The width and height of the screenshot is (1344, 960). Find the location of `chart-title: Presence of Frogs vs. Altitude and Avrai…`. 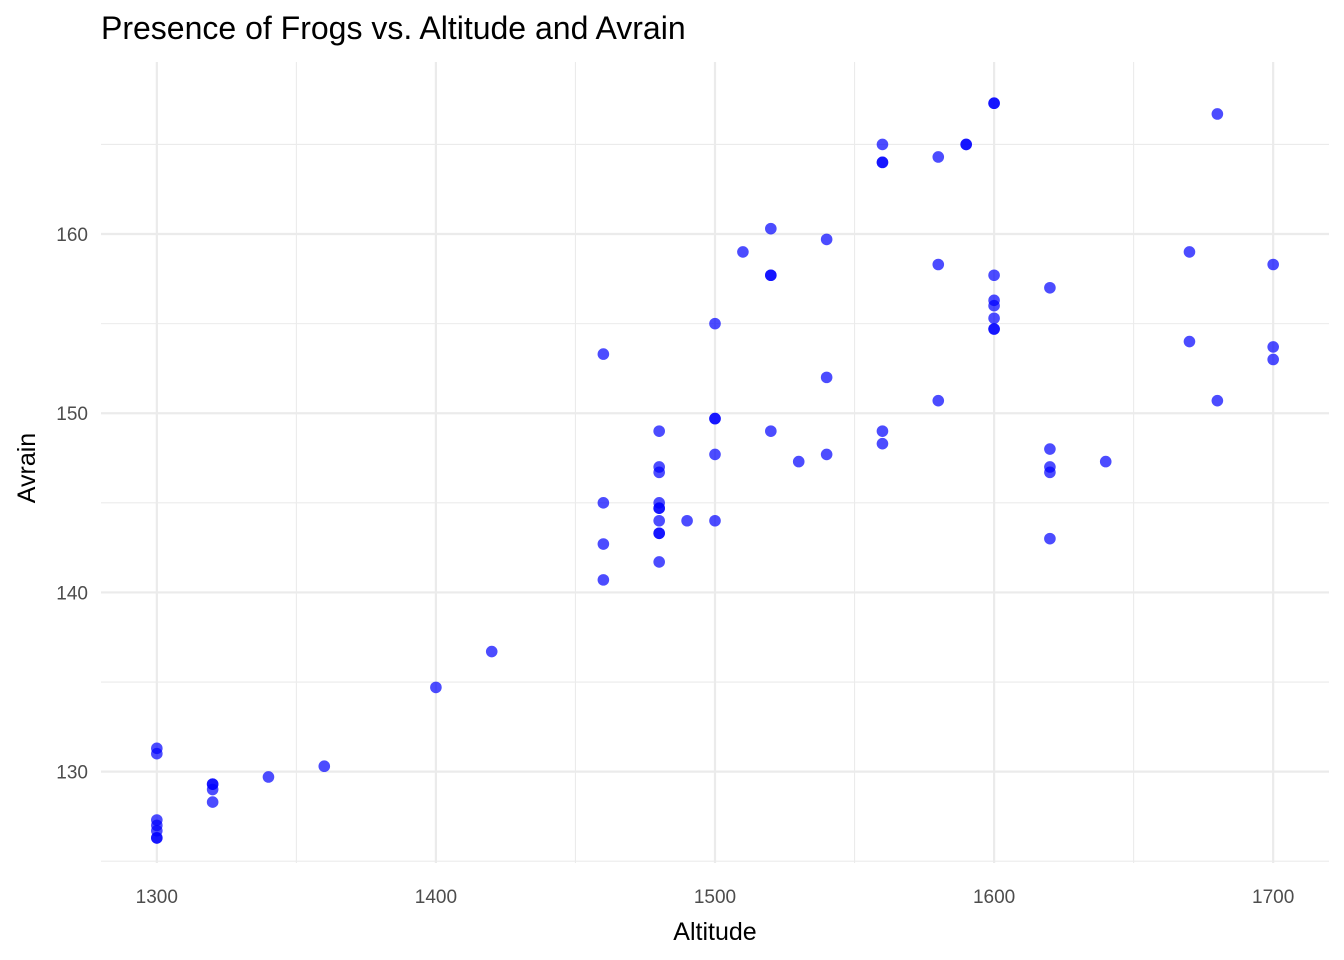

chart-title: Presence of Frogs vs. Altitude and Avrai… is located at coordinates (393, 28).